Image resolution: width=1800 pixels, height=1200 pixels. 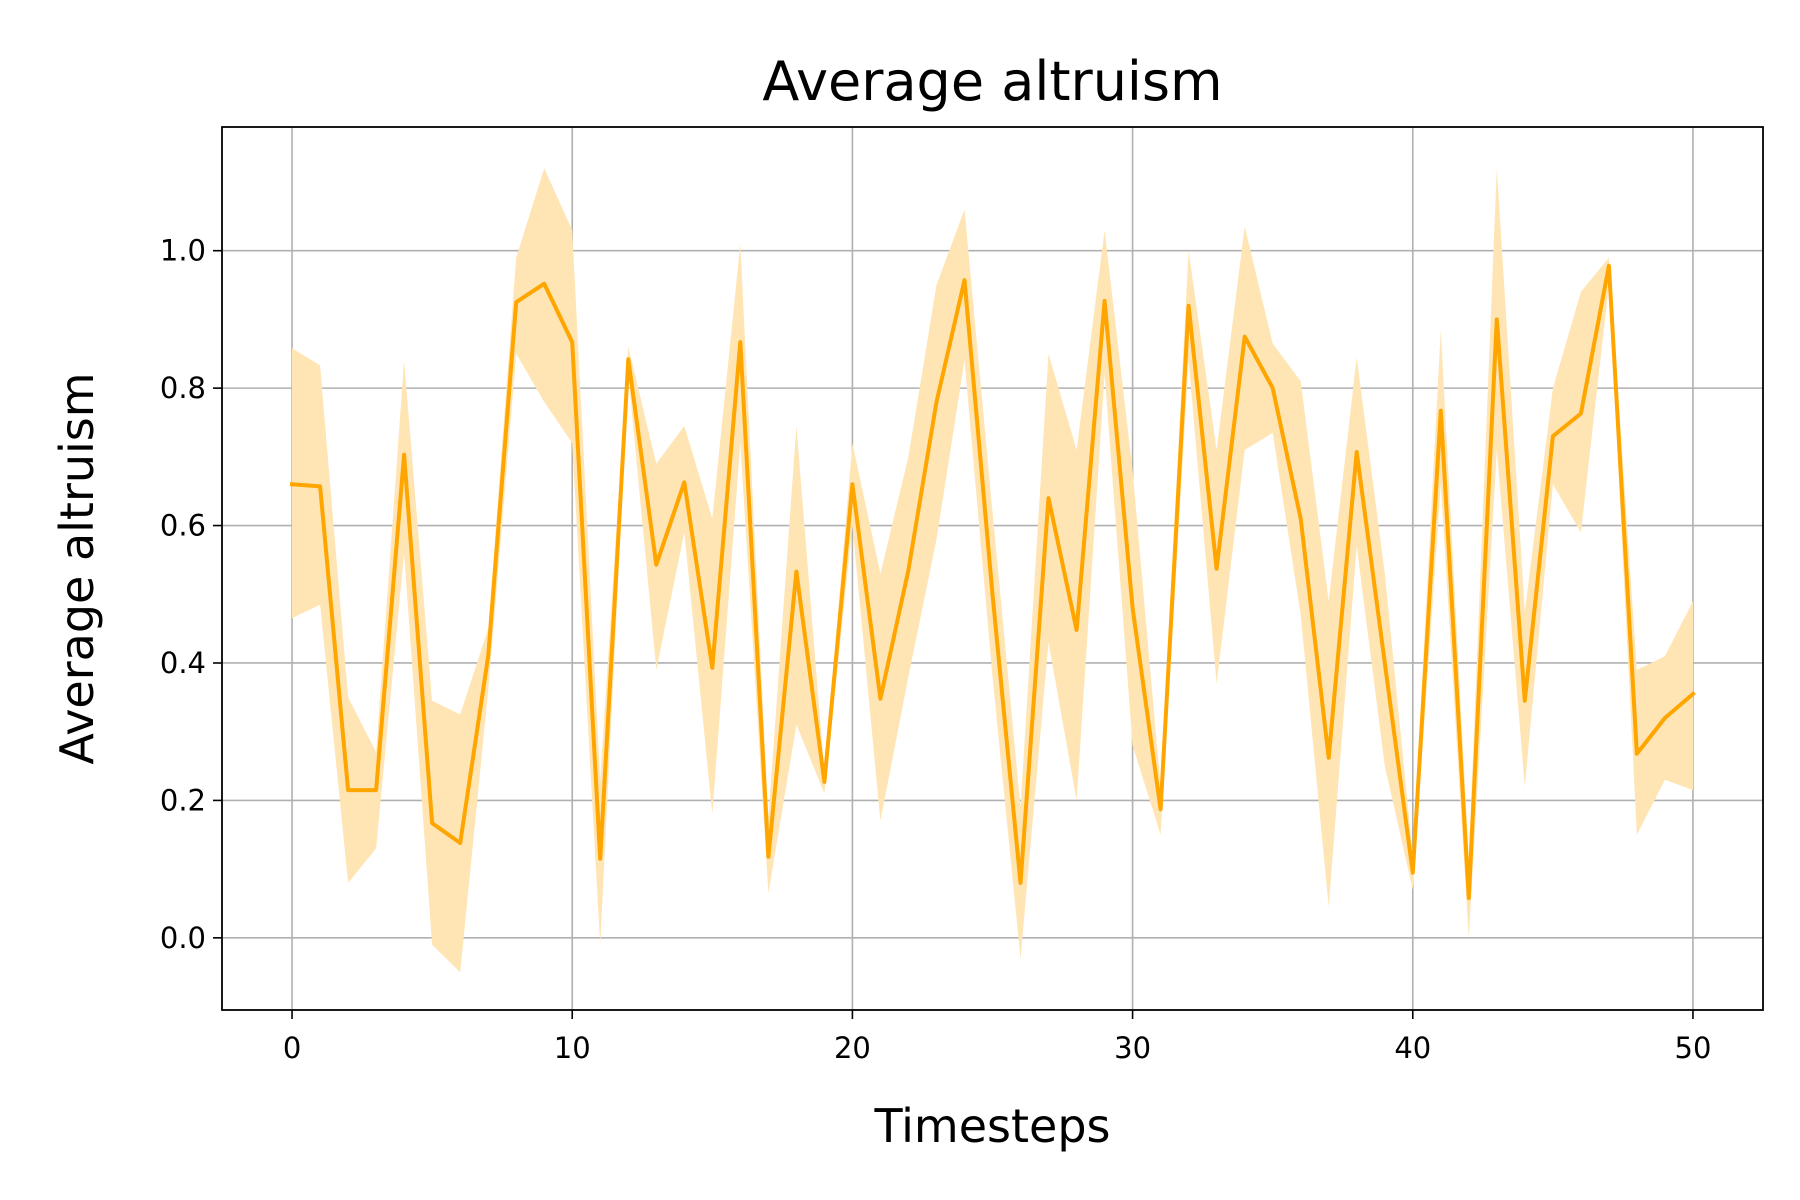 I want to click on y-tick-label-2: 0.4, so click(x=183, y=663).